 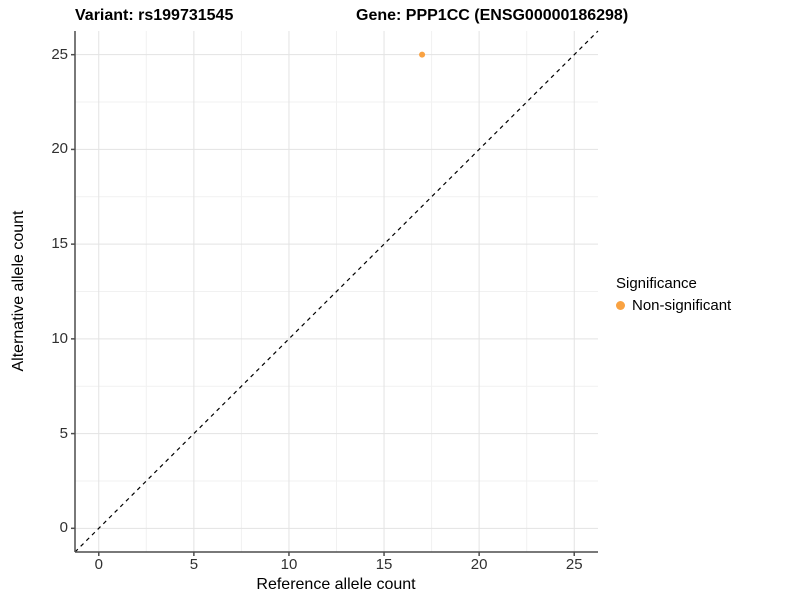 I want to click on legend: Significance Non-significant, so click(x=673, y=294).